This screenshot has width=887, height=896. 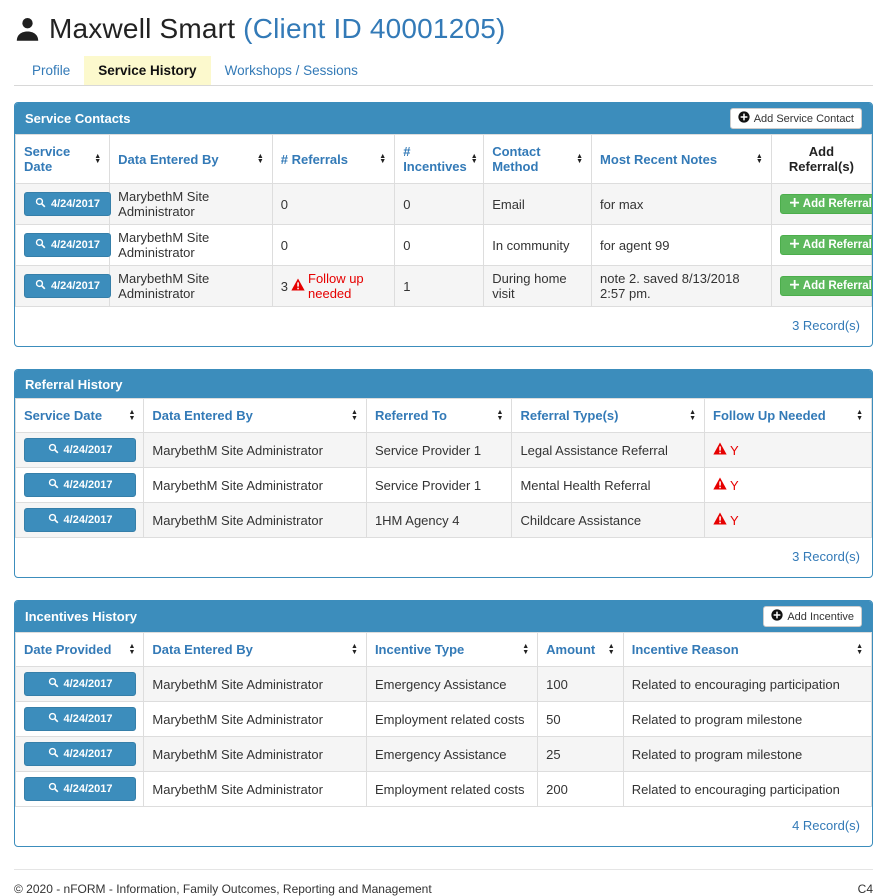 What do you see at coordinates (51, 70) in the screenshot?
I see `tab-profile: Profile` at bounding box center [51, 70].